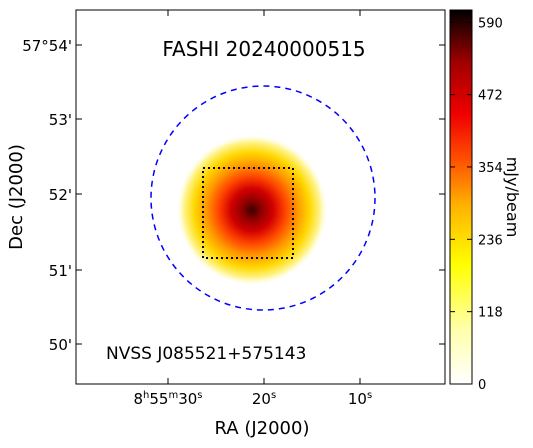 This screenshot has height=448, width=533. I want to click on source-emission, so click(252, 210).